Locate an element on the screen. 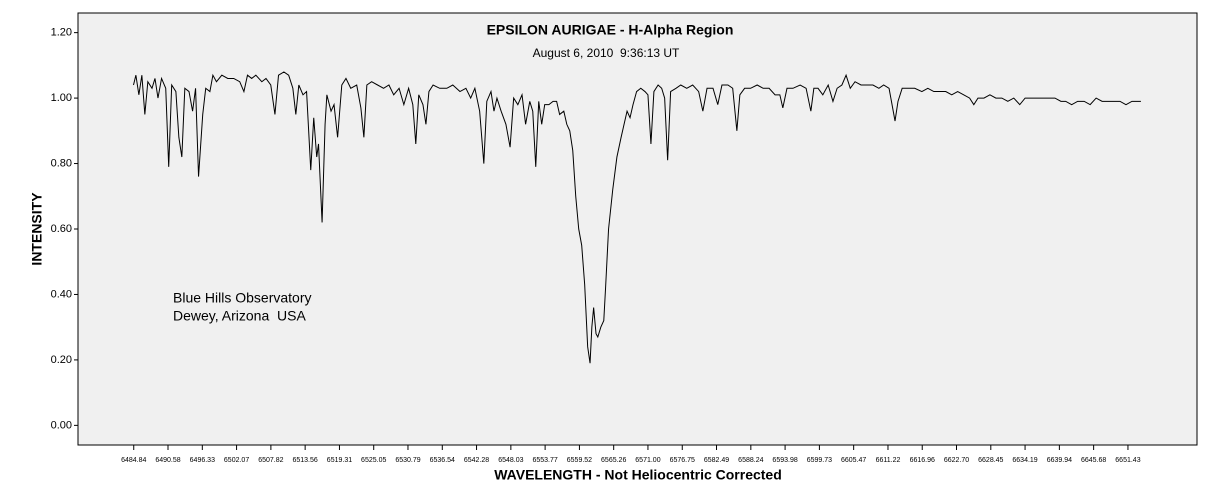  x-tick-label: 6536.54 is located at coordinates (442, 460).